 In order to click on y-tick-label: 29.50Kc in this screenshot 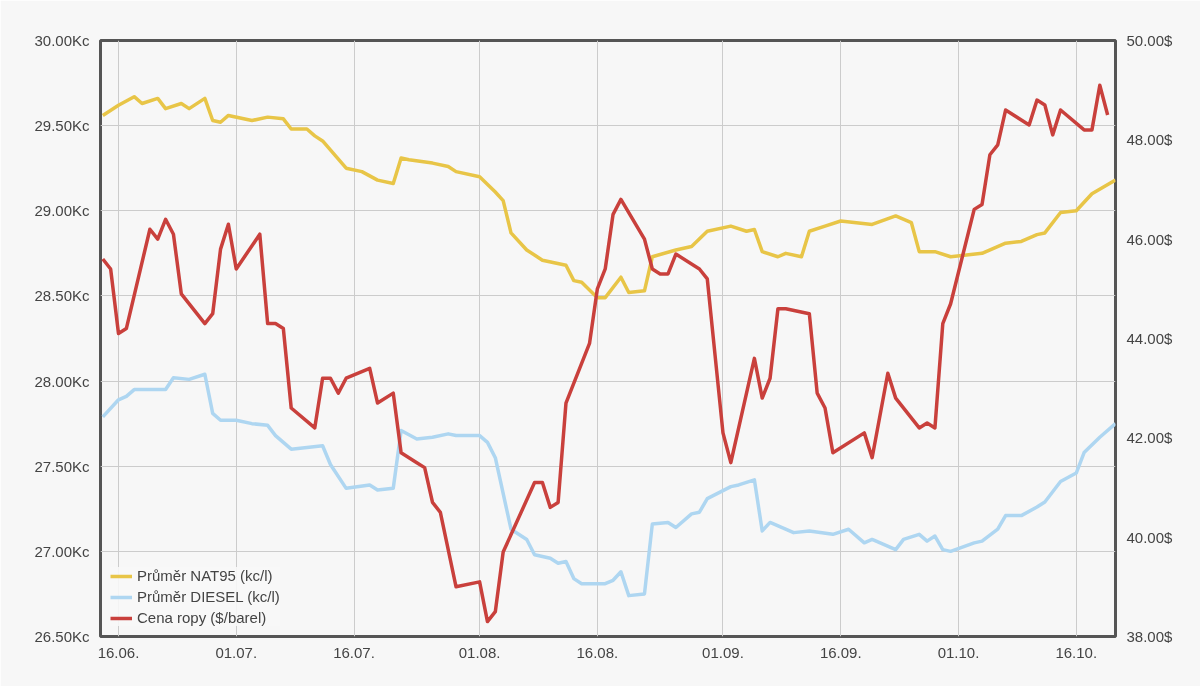, I will do `click(62, 126)`.